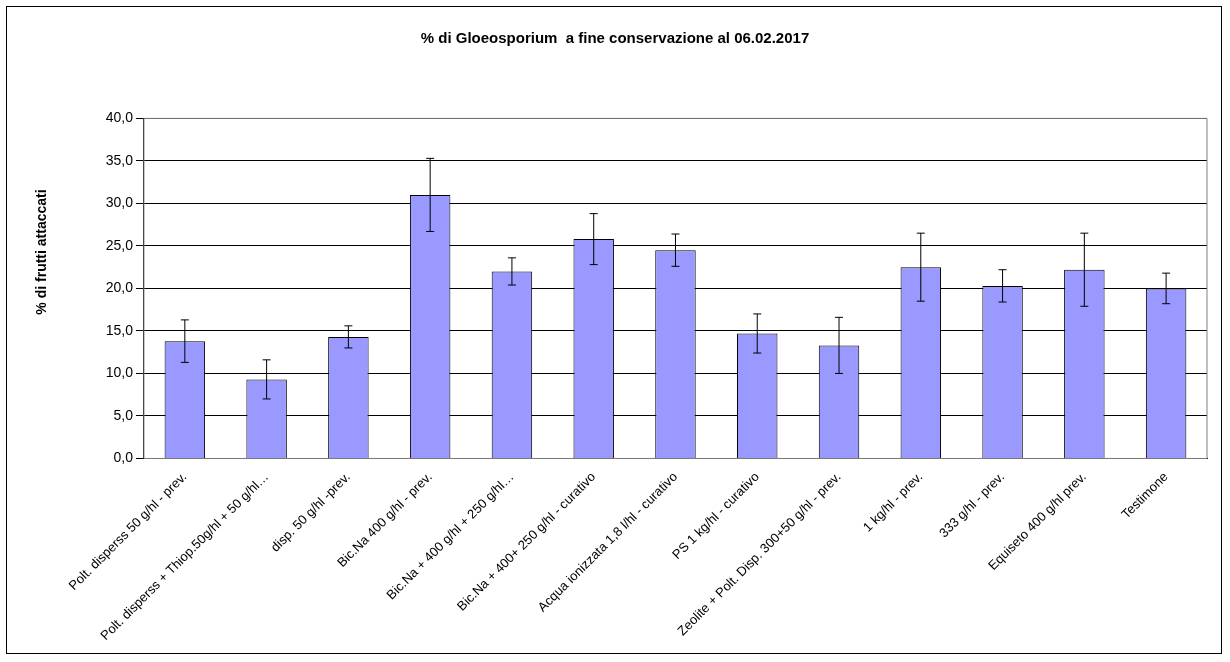  What do you see at coordinates (123, 457) in the screenshot?
I see `y-tick-label: 0,0` at bounding box center [123, 457].